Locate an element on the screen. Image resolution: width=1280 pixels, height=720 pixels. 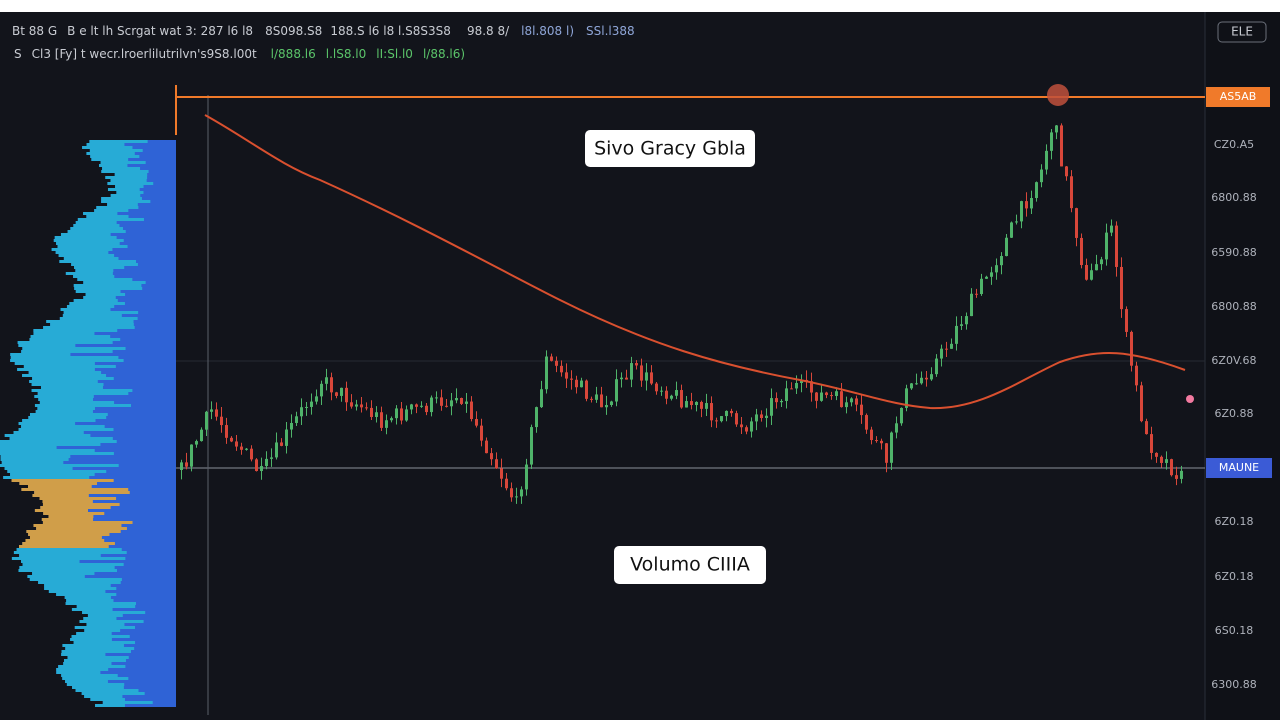
price-label: CZ0.A5 is located at coordinates (1234, 144).